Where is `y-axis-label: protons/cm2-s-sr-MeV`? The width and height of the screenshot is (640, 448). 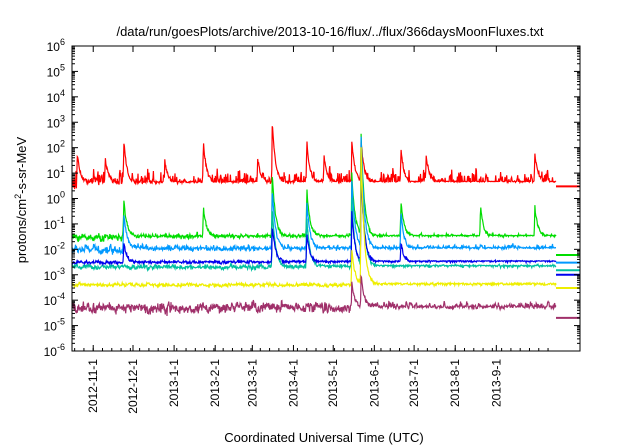 y-axis-label: protons/cm2-s-sr-MeV is located at coordinates (21, 199).